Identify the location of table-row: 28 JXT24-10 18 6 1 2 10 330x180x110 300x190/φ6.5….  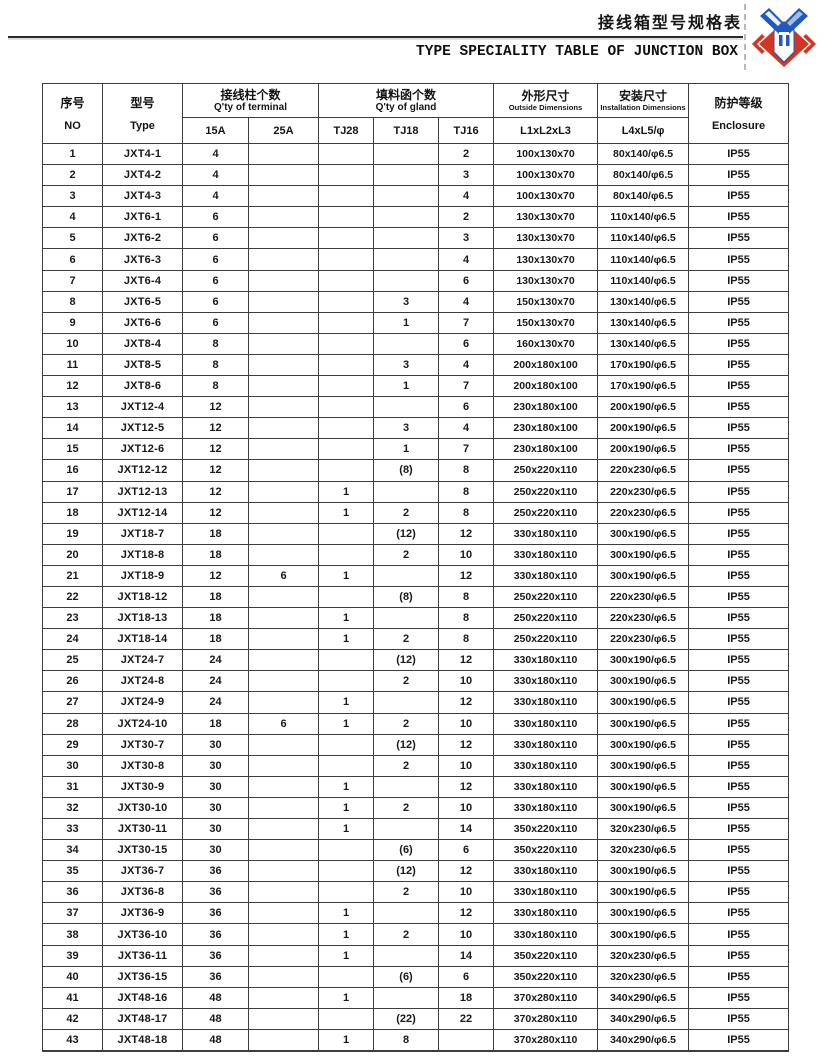
(416, 723).